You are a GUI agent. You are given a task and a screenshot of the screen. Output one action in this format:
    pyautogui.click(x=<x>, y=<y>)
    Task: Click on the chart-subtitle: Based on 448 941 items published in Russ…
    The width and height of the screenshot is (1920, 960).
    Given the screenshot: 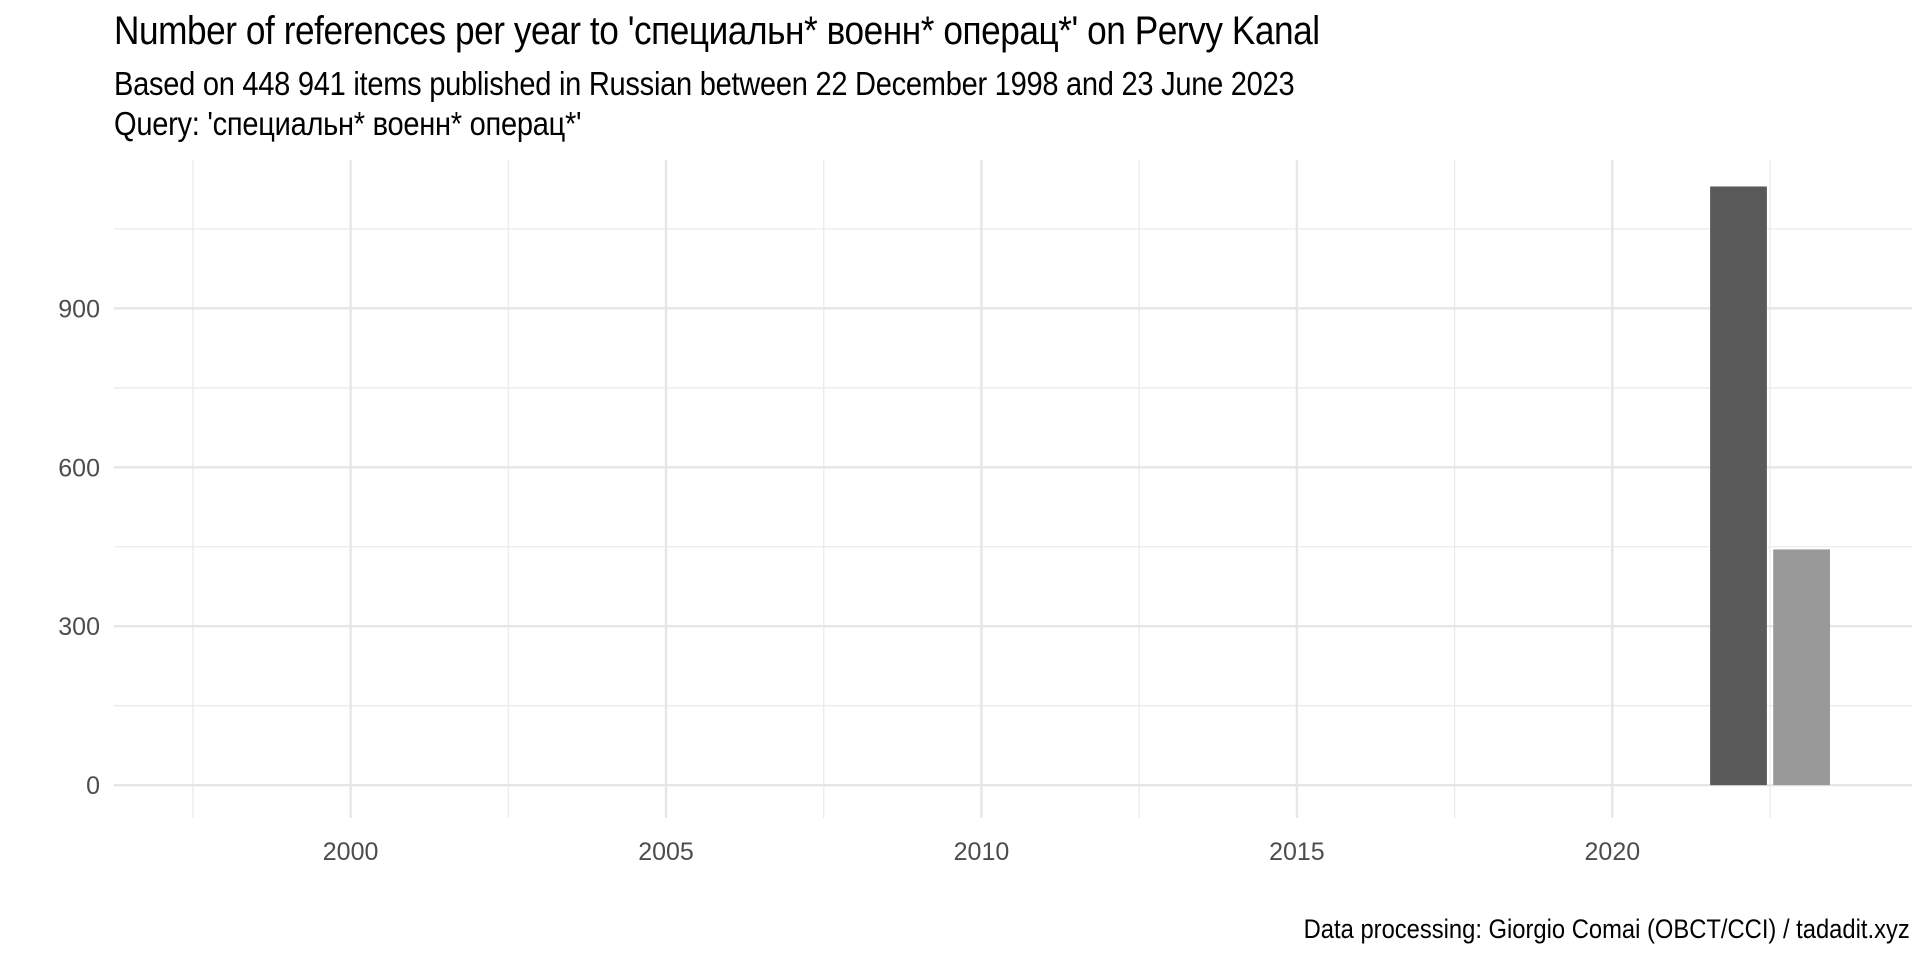 What is the action you would take?
    pyautogui.click(x=704, y=104)
    